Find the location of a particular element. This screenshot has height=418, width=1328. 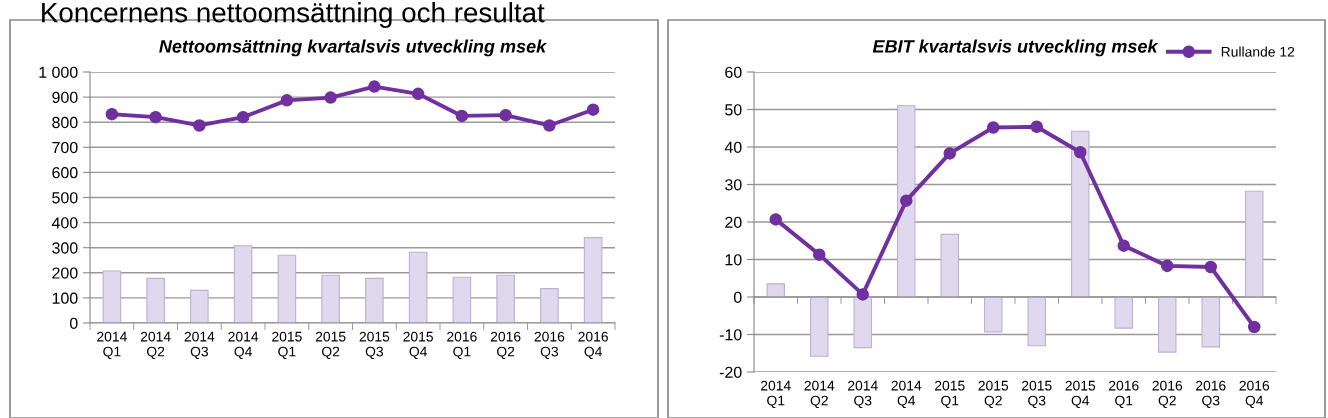

y-tick-label: 50 is located at coordinates (733, 110).